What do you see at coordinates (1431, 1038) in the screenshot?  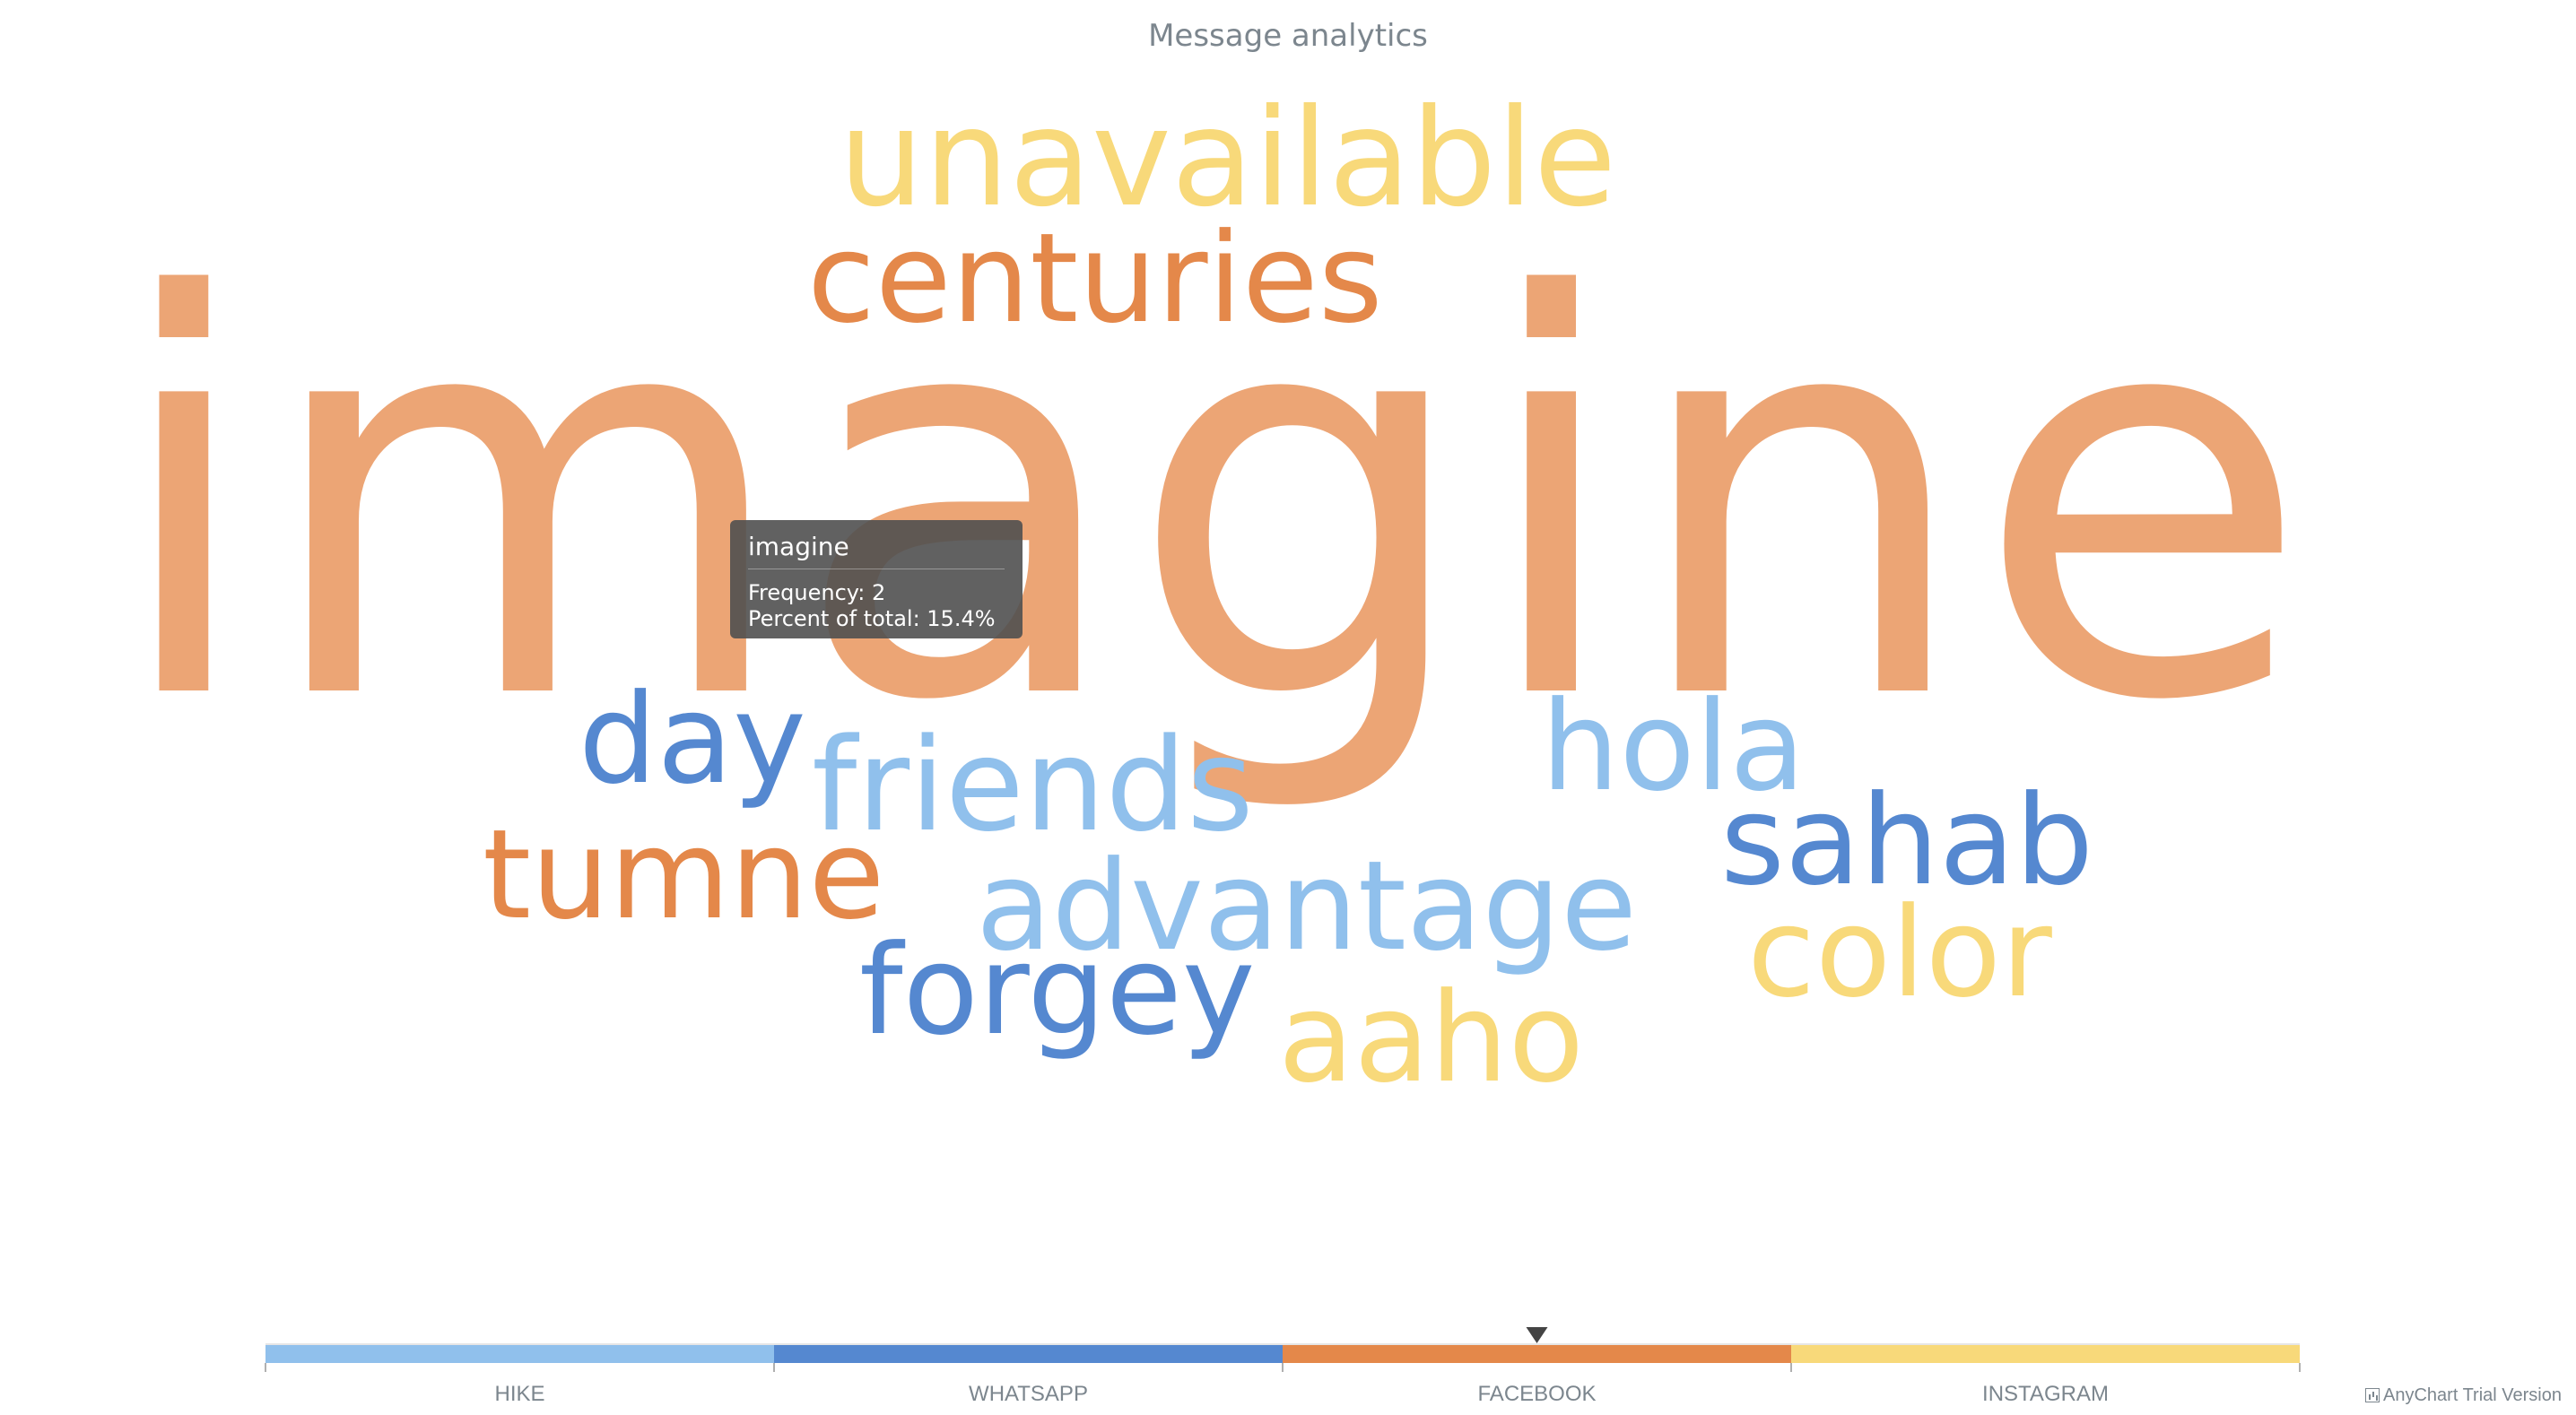 I see `word-aaho: aaho` at bounding box center [1431, 1038].